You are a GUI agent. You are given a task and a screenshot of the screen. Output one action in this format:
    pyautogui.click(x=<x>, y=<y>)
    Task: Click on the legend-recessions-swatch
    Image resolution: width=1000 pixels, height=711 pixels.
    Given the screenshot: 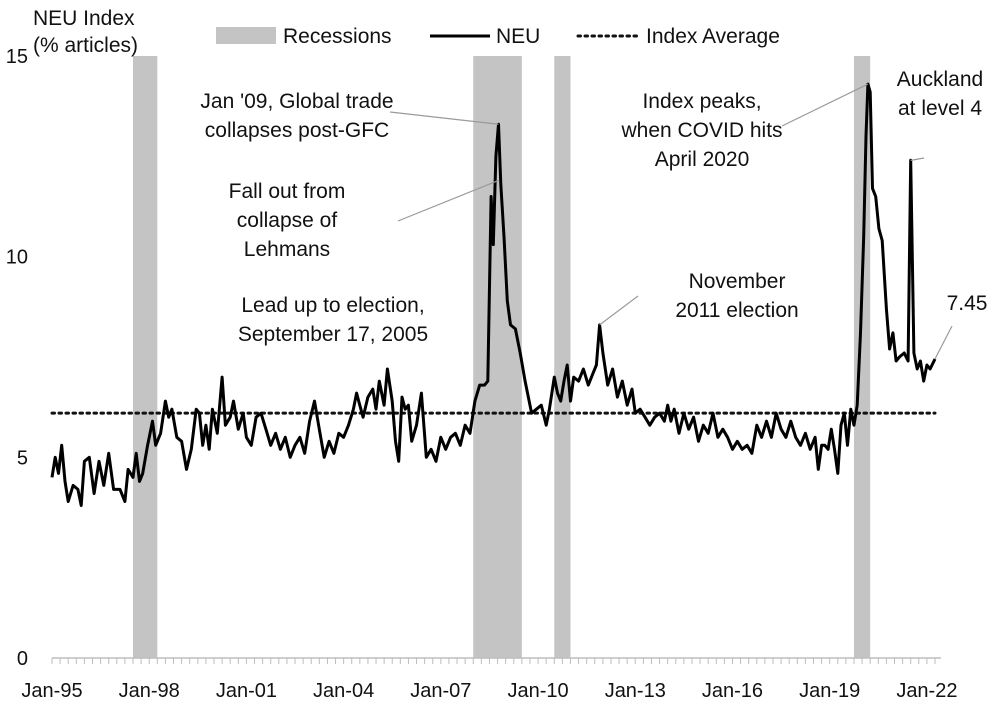 What is the action you would take?
    pyautogui.click(x=246, y=35)
    